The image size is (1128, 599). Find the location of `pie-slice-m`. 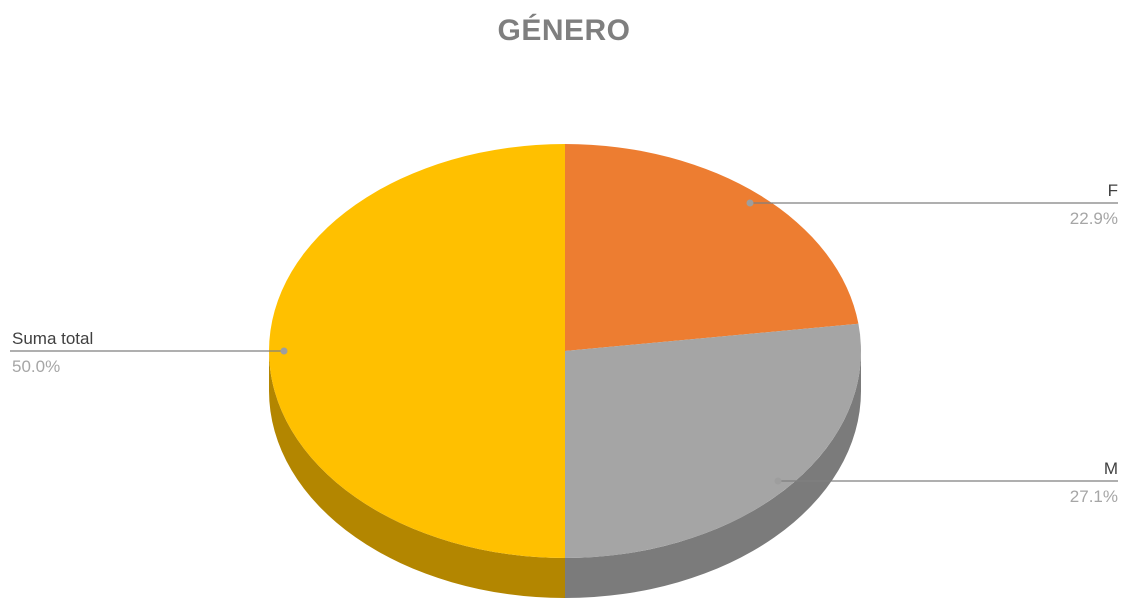

pie-slice-m is located at coordinates (713, 440).